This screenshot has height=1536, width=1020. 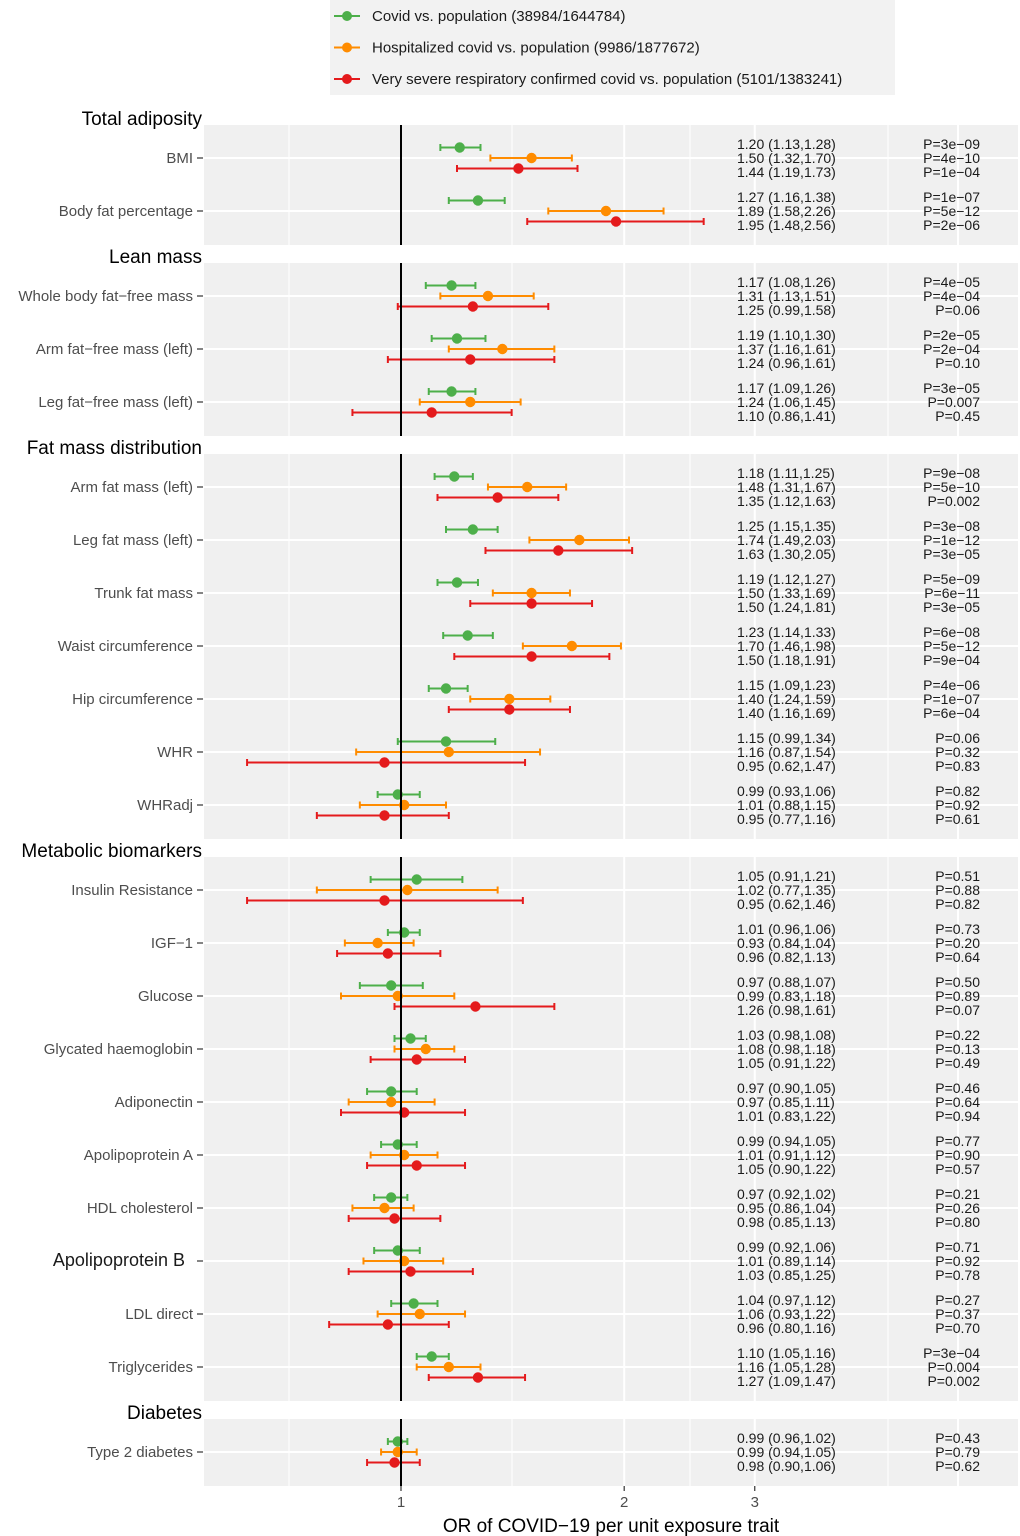 What do you see at coordinates (957, 1049) in the screenshot?
I see `p-value-label: P=0.13` at bounding box center [957, 1049].